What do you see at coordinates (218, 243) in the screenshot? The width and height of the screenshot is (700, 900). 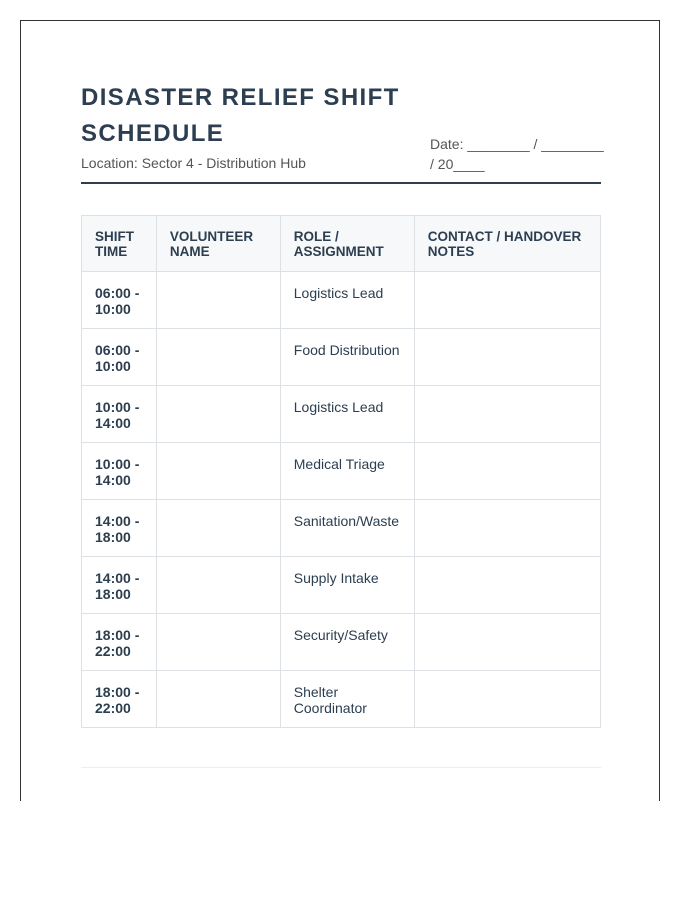 I see `column-header-volunteer-name: VOLUNTEER NAME` at bounding box center [218, 243].